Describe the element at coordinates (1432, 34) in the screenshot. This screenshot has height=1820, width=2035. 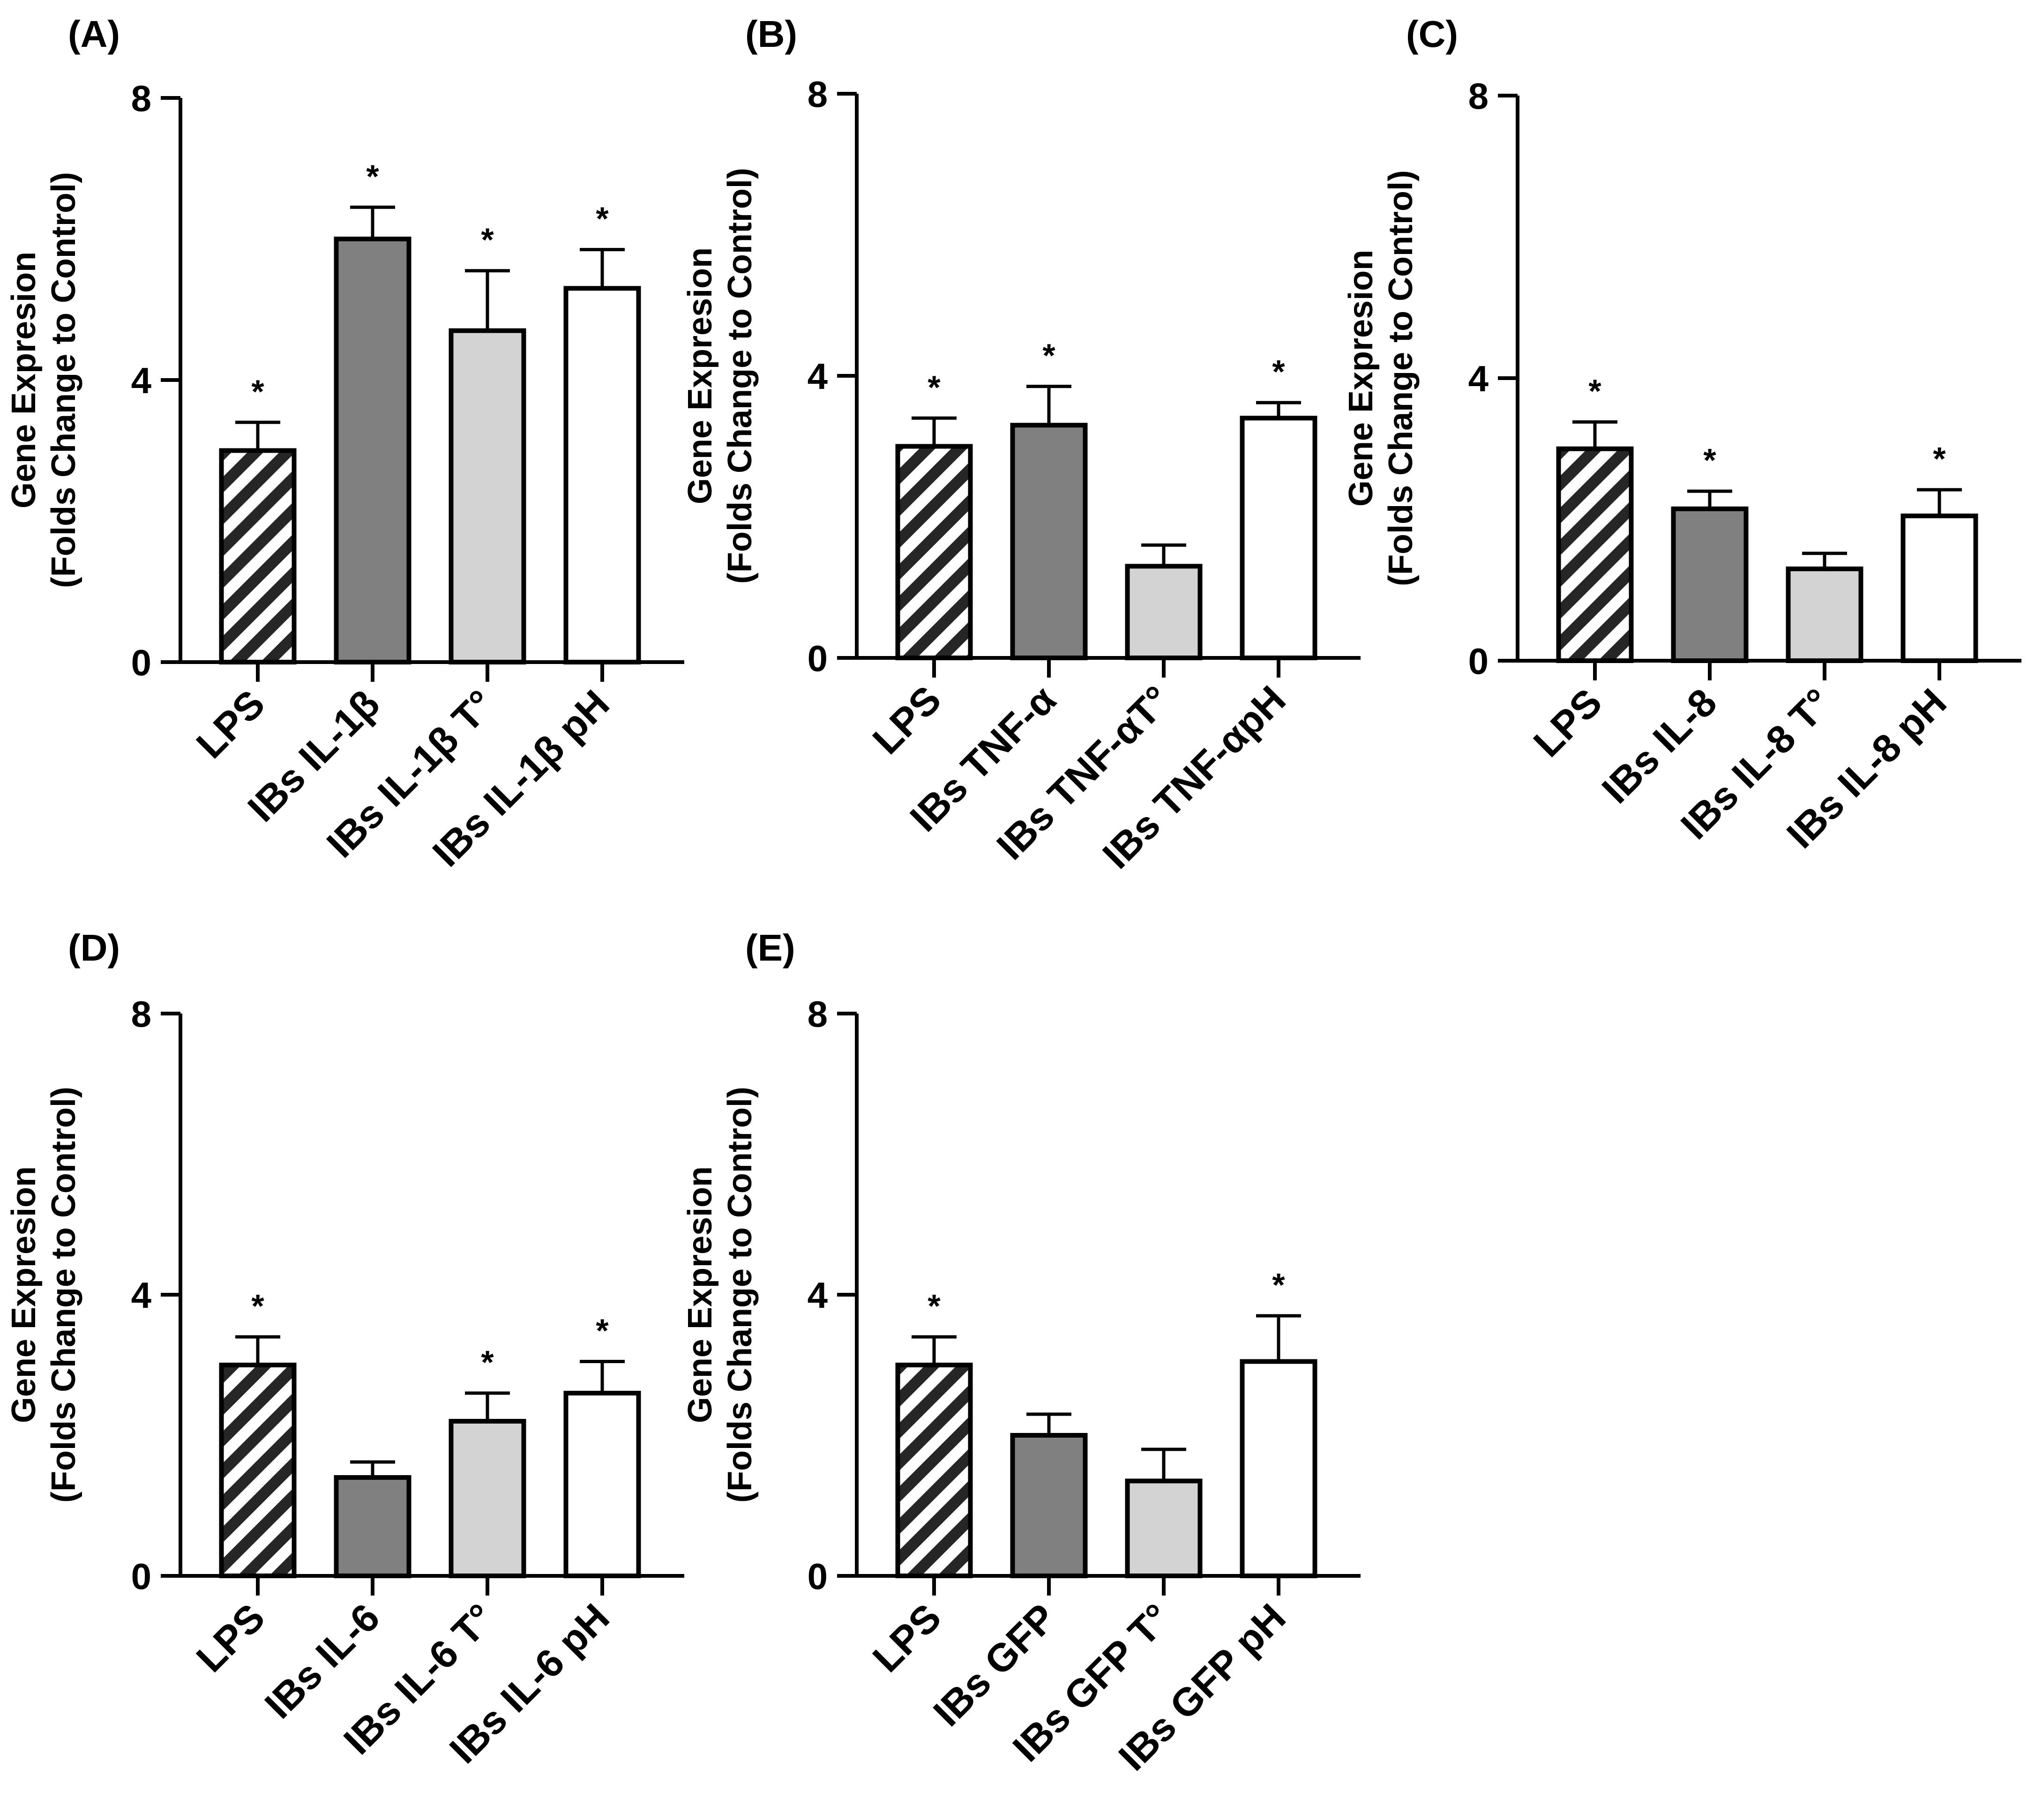
I see `panel-letter: (C)` at that location.